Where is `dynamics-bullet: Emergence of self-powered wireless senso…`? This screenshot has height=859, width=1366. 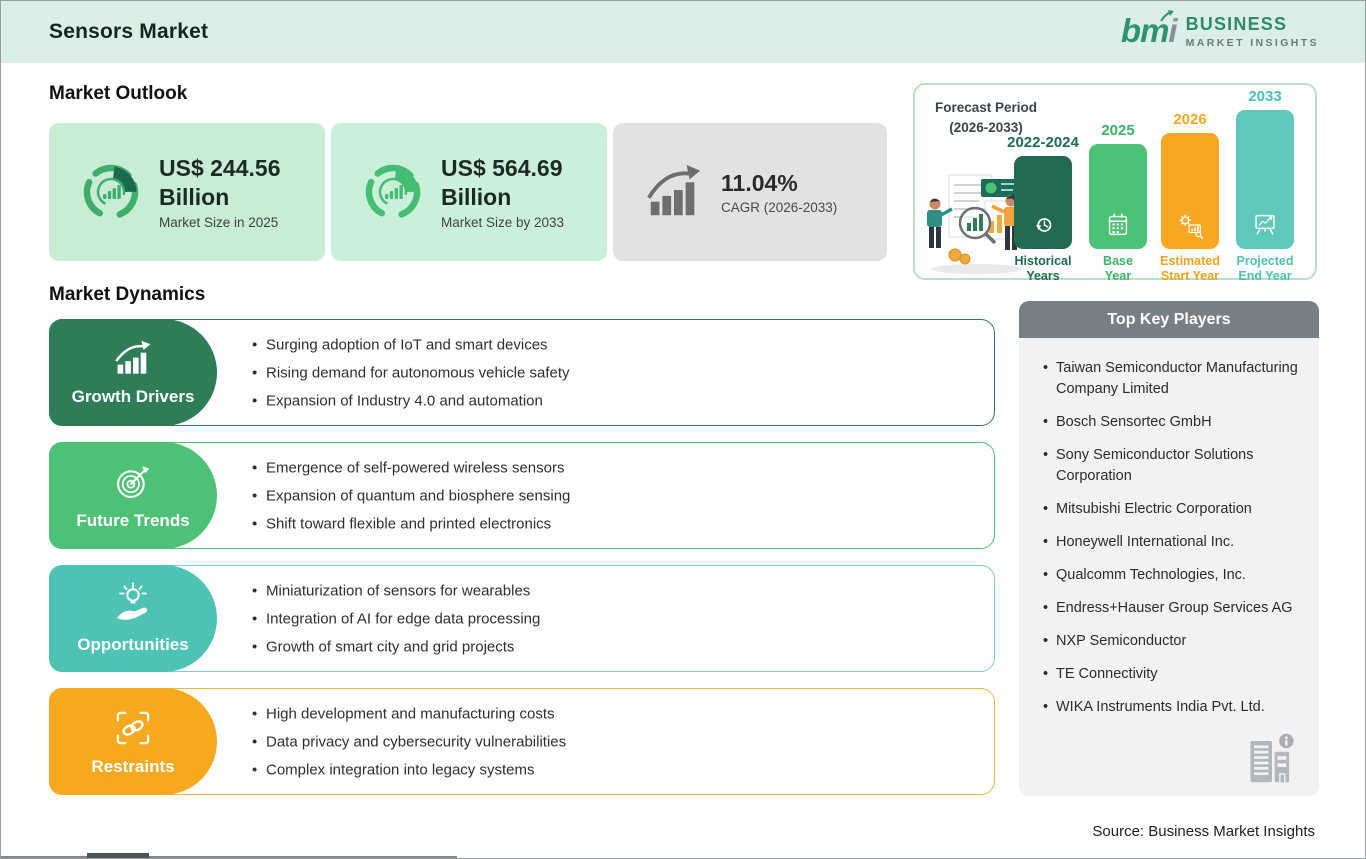
dynamics-bullet: Emergence of self-powered wireless senso… is located at coordinates (411, 467).